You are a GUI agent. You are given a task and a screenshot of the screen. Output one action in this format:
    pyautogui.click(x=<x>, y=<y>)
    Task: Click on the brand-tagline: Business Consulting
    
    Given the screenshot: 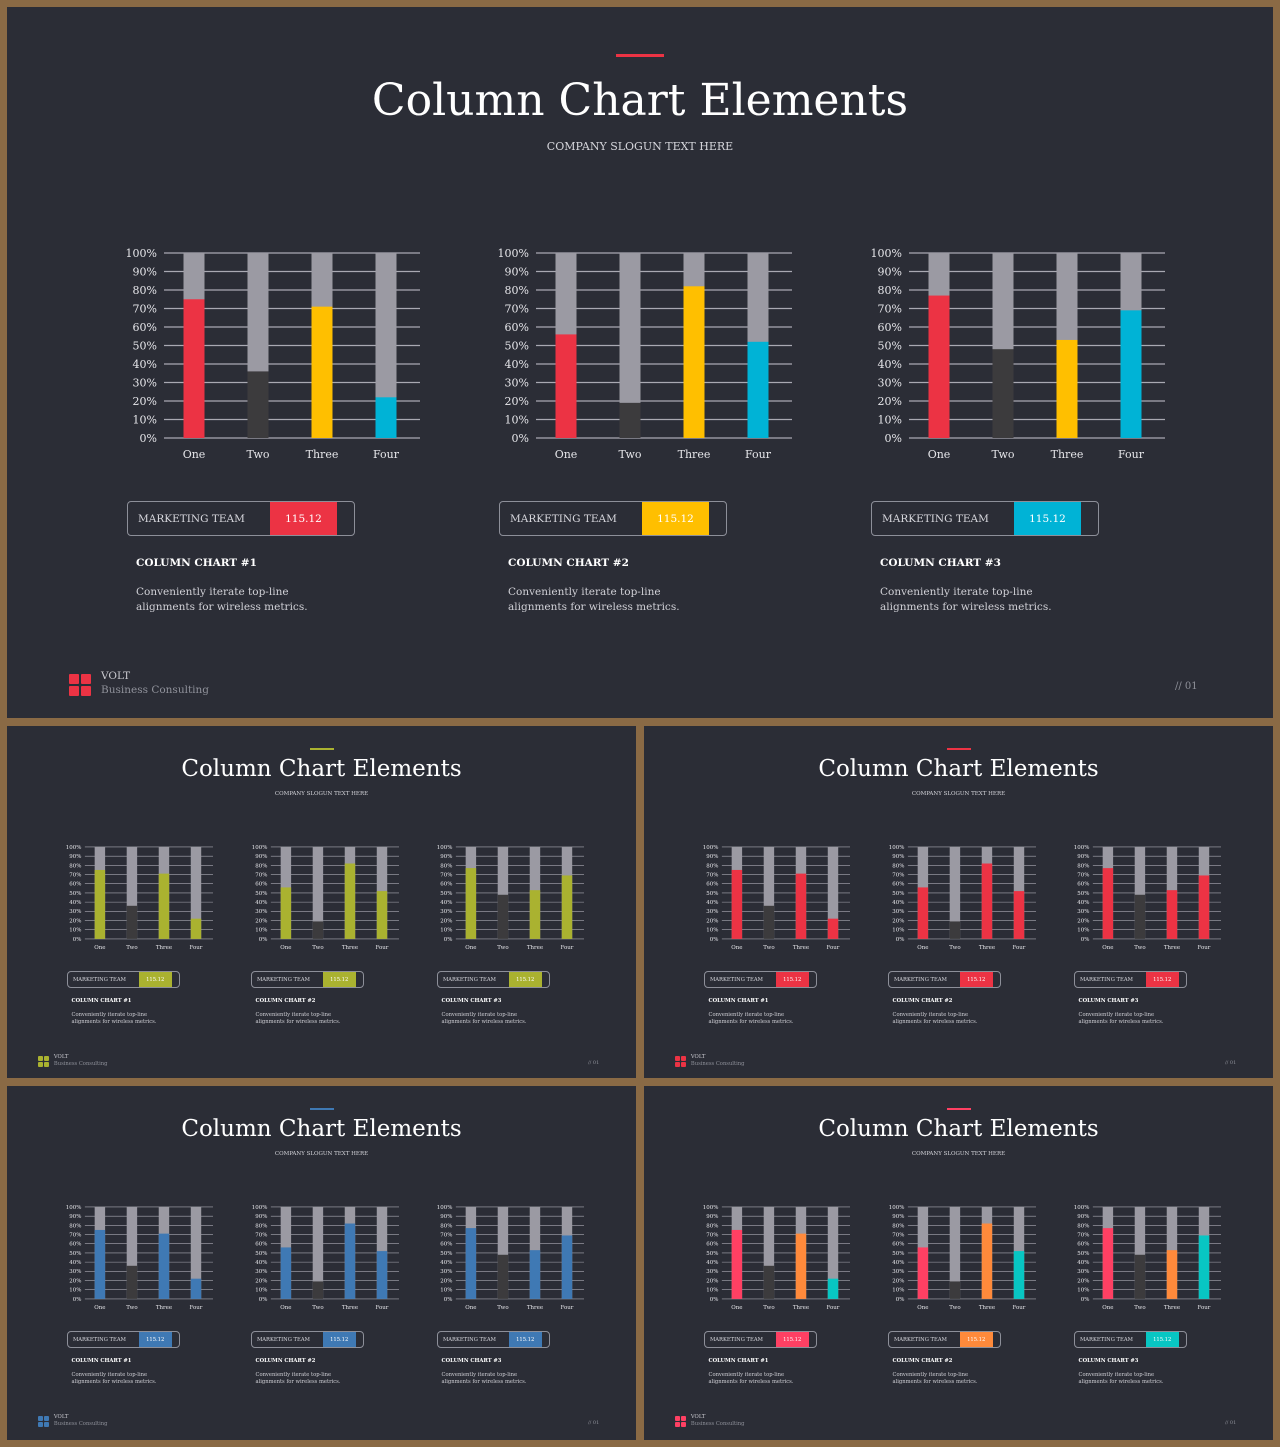 What is the action you would take?
    pyautogui.click(x=80, y=1063)
    